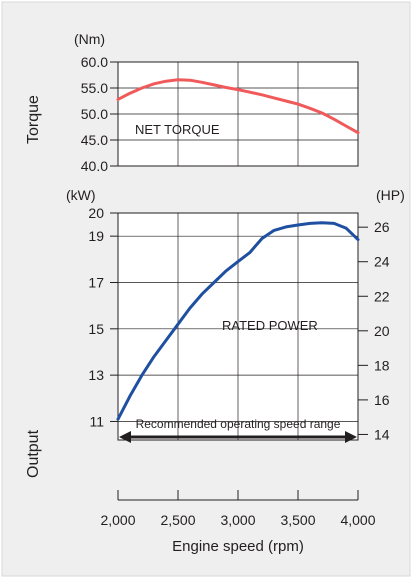  I want to click on hp-tick-label: 22, so click(382, 296).